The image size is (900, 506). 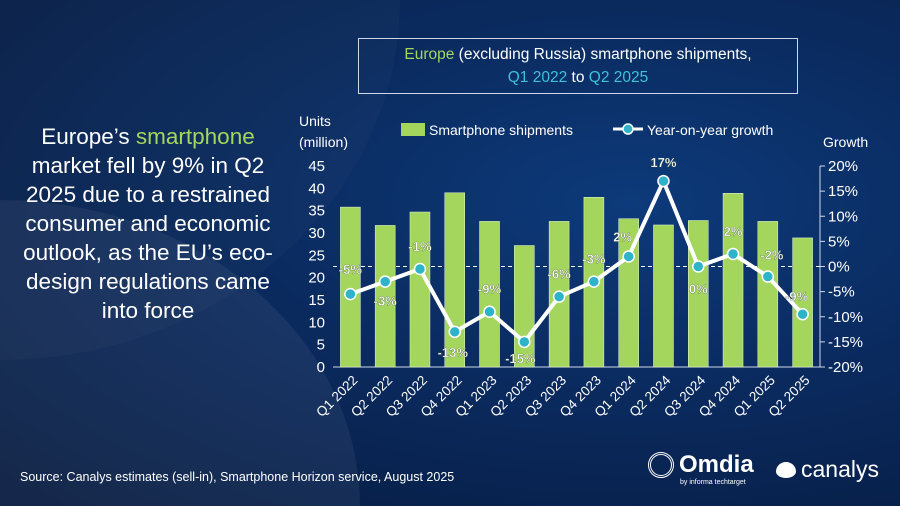 I want to click on canalys-logo-icon, so click(x=786, y=469).